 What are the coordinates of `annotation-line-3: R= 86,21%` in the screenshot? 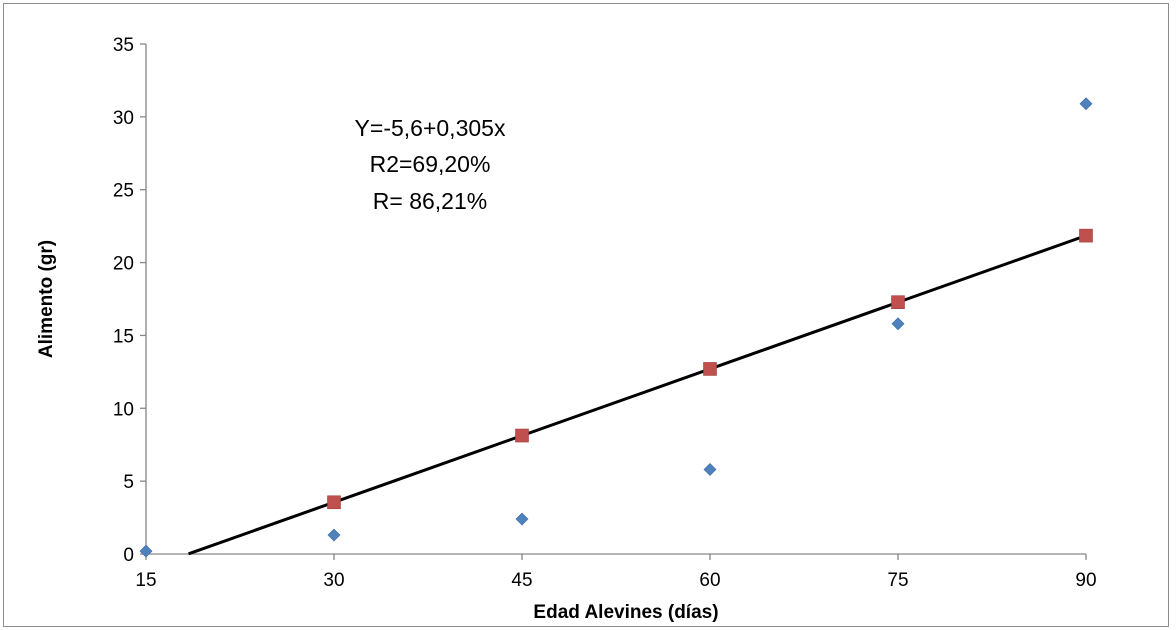 It's located at (430, 201).